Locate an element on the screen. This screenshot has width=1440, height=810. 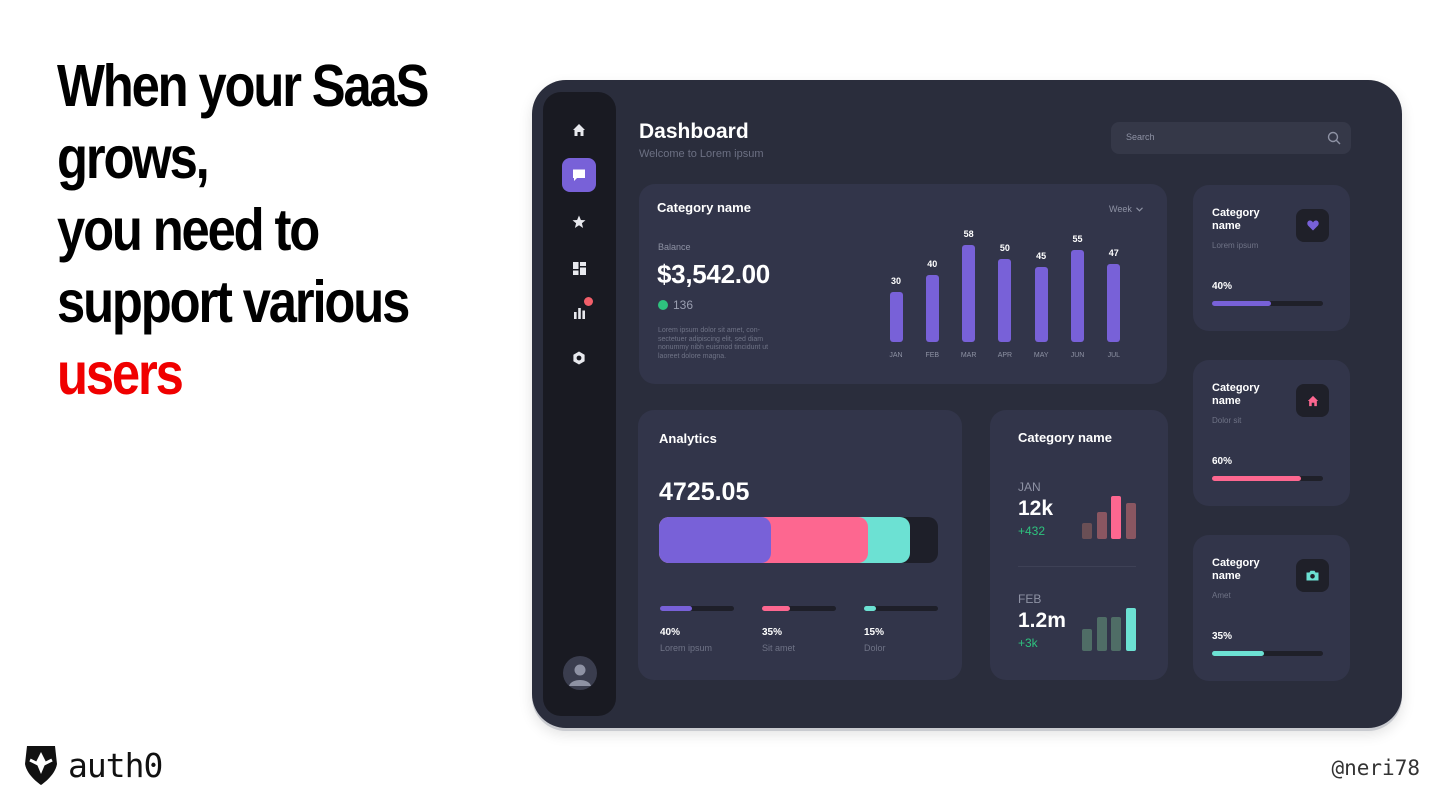
author-handle: @neri78 is located at coordinates (1375, 768).